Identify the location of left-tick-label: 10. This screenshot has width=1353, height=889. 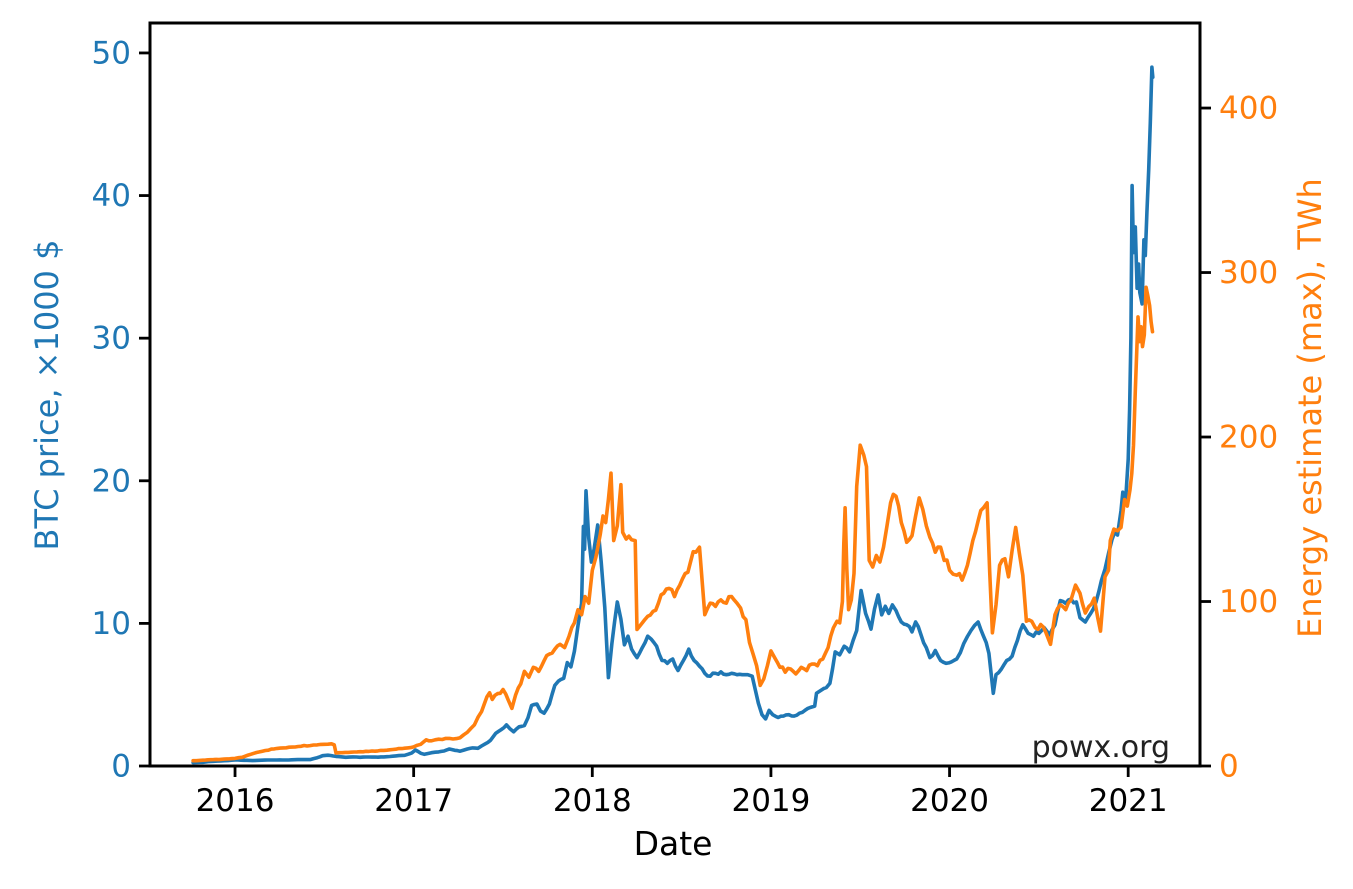
(111, 624).